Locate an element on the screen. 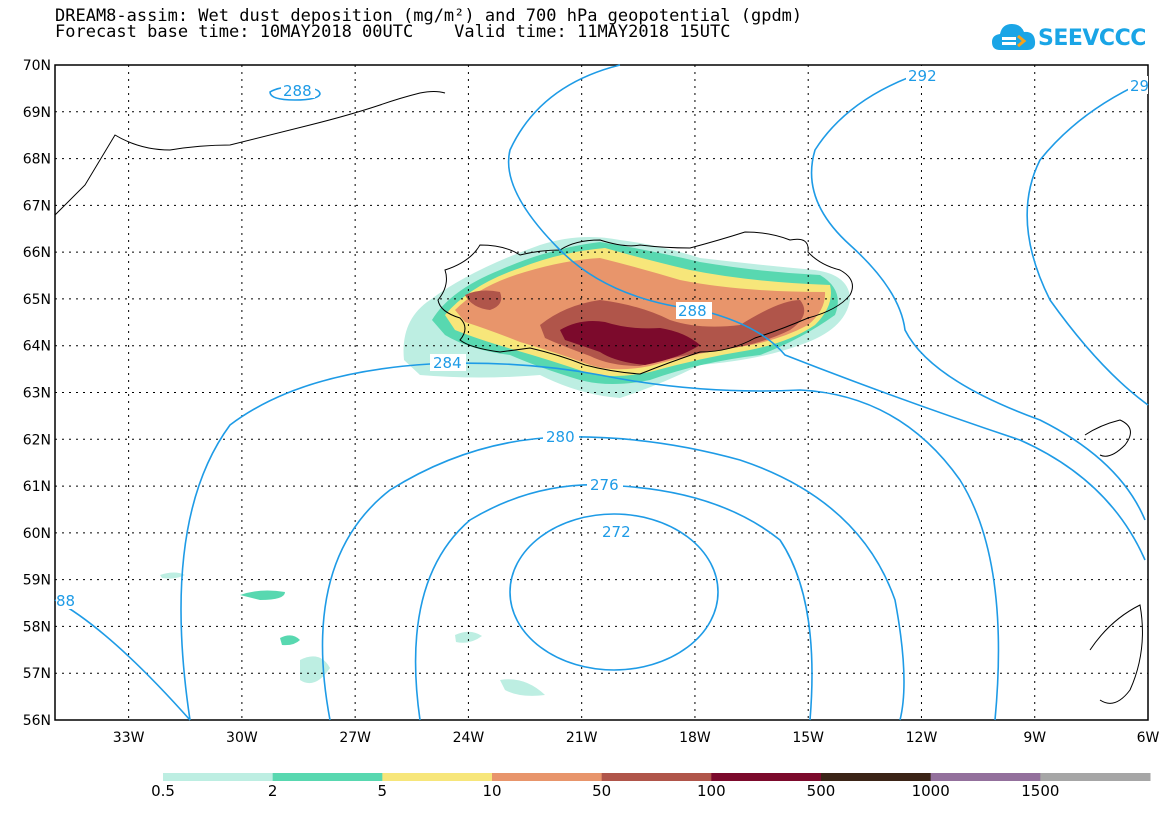 This screenshot has height=815, width=1175. contour-label: 276 is located at coordinates (604, 485).